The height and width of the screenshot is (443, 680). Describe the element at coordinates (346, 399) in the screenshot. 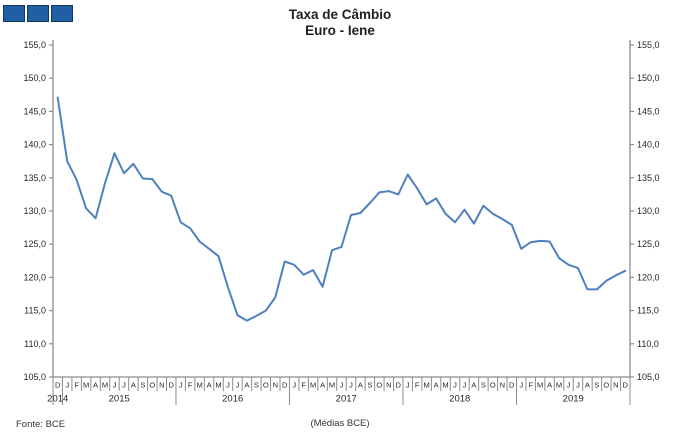

I see `svg-text: 2017` at that location.